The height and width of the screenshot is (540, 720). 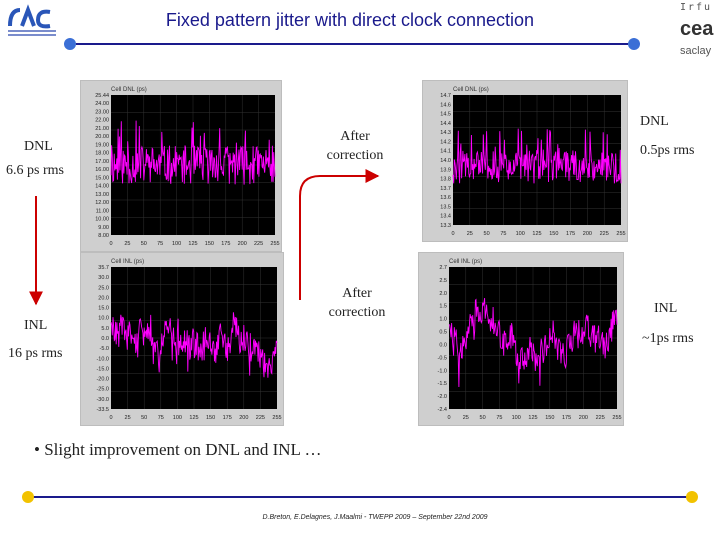 What do you see at coordinates (654, 121) in the screenshot?
I see `dnl-after-title: DNL` at bounding box center [654, 121].